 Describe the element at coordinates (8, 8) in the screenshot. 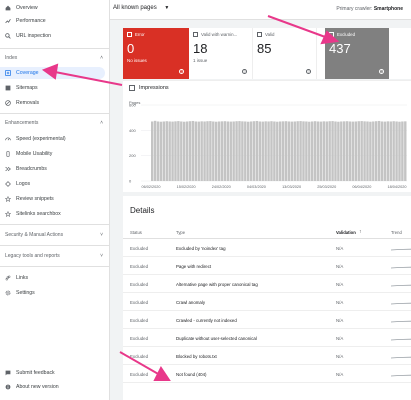

I see `home-icon` at that location.